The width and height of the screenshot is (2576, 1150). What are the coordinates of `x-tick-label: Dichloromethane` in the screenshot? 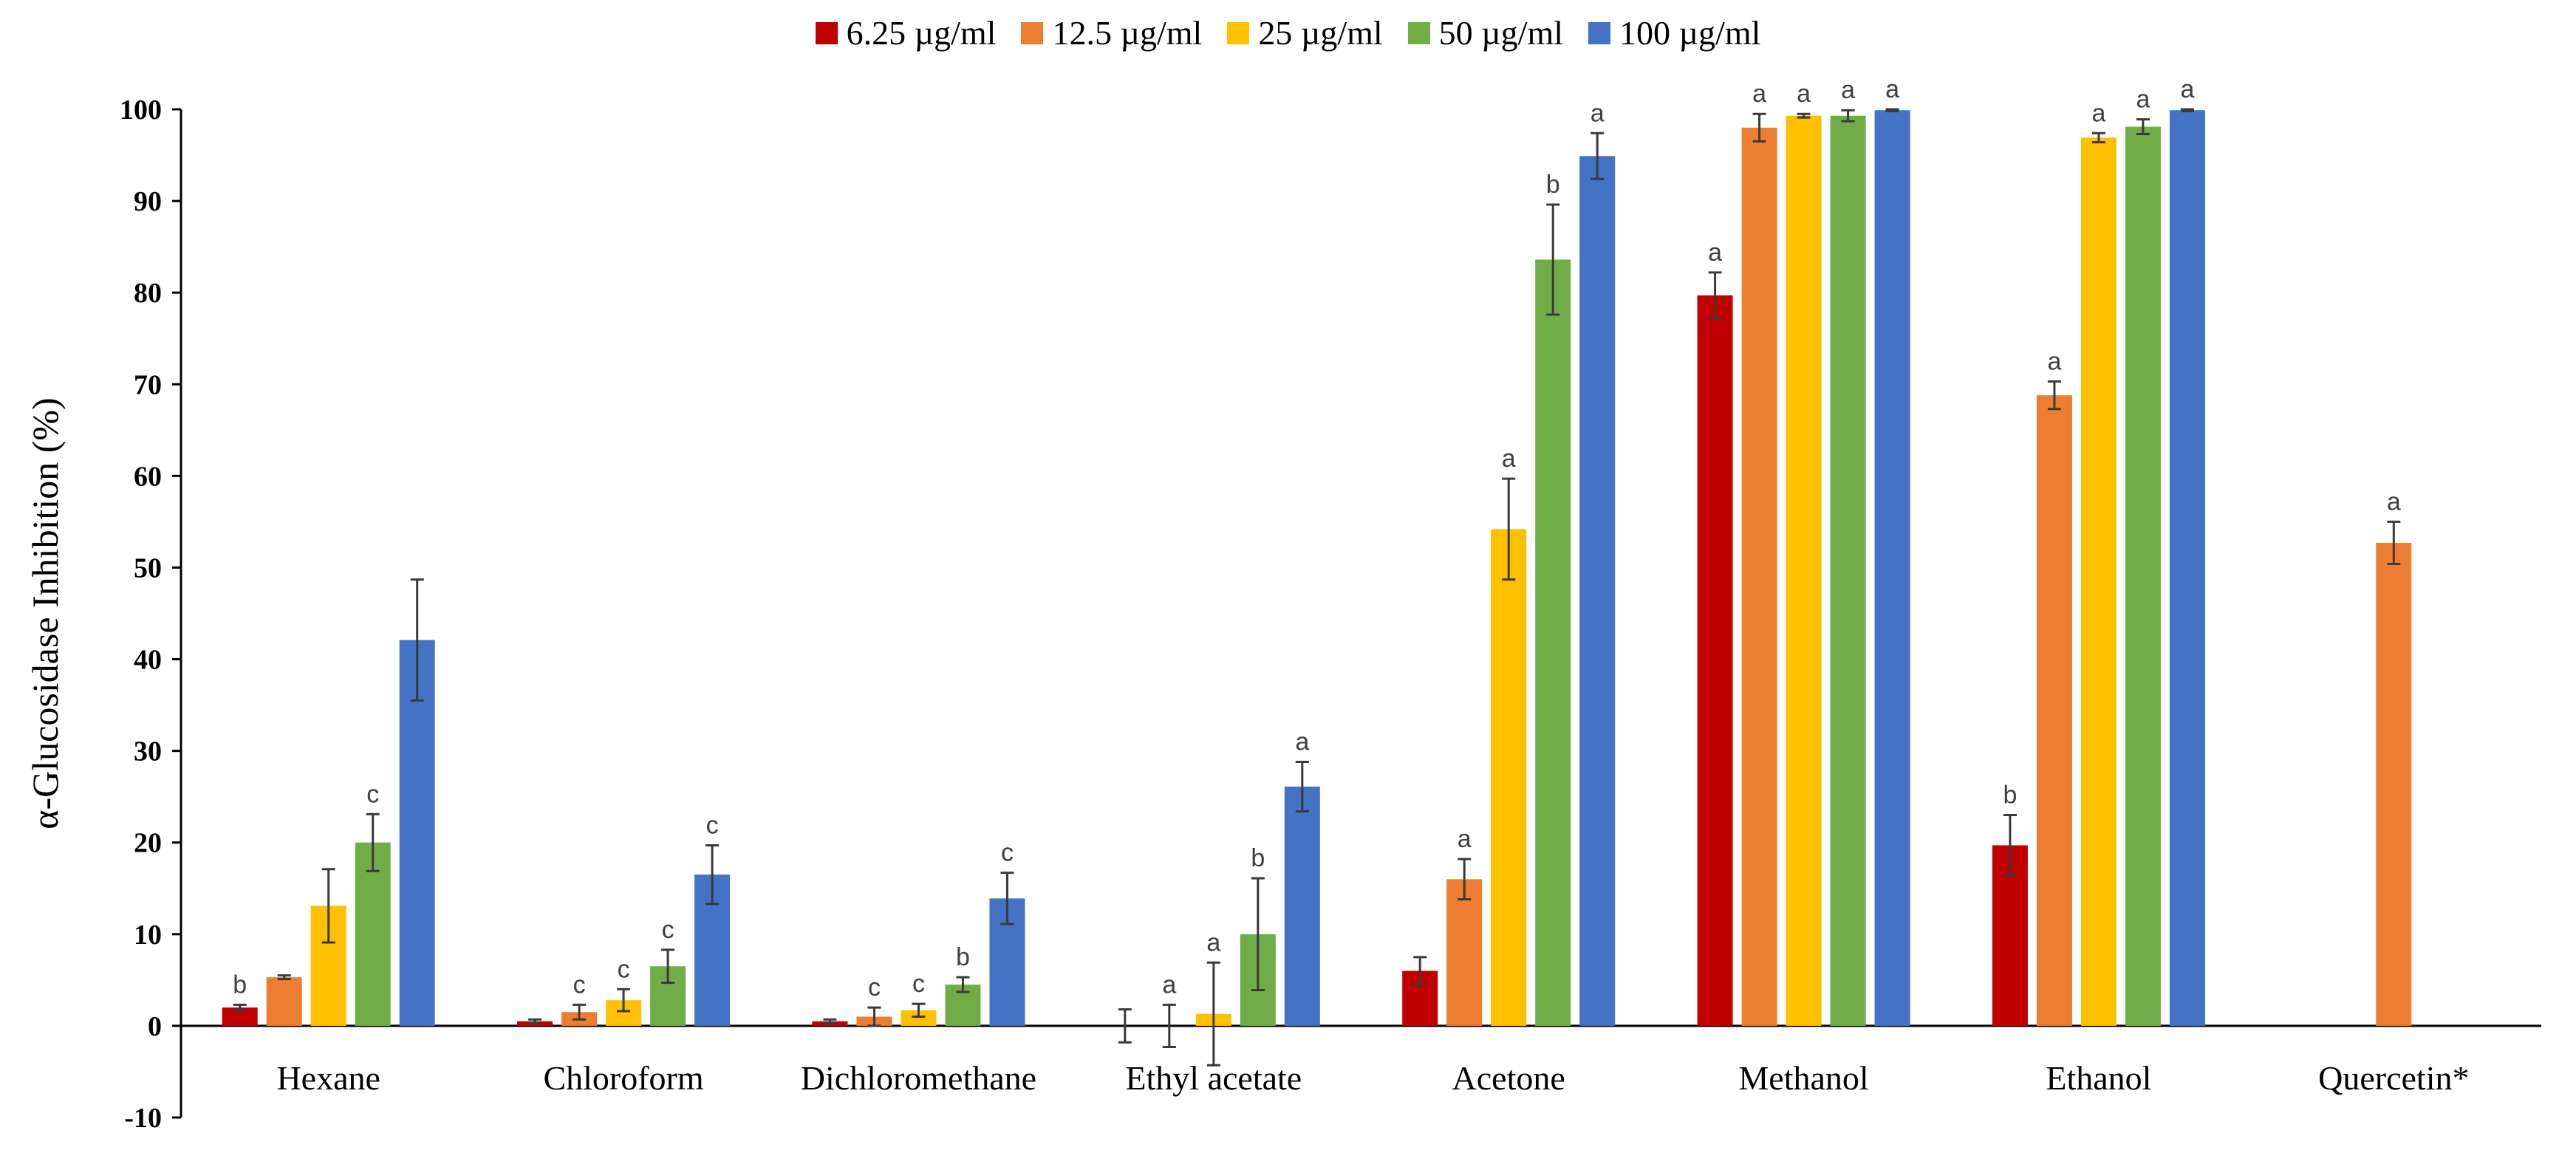 It's located at (918, 1078).